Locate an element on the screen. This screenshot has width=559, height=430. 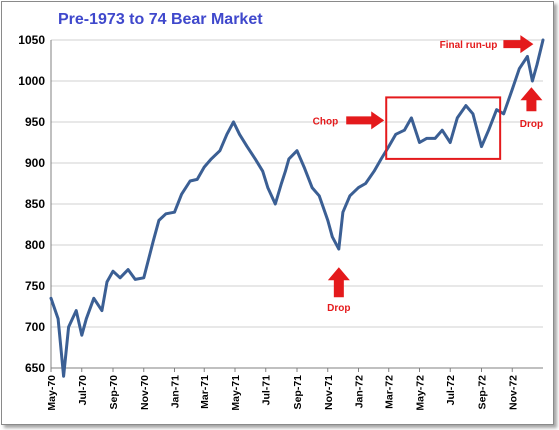
x-tick-label: Sep-70 is located at coordinates (114, 392).